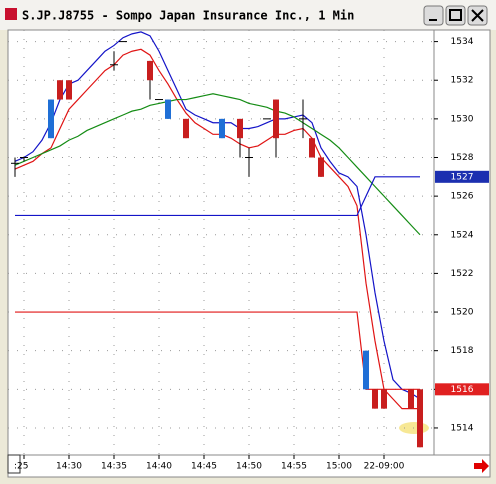 Image resolution: width=496 pixels, height=484 pixels. What do you see at coordinates (462, 274) in the screenshot?
I see `y-tick-label: 1522` at bounding box center [462, 274].